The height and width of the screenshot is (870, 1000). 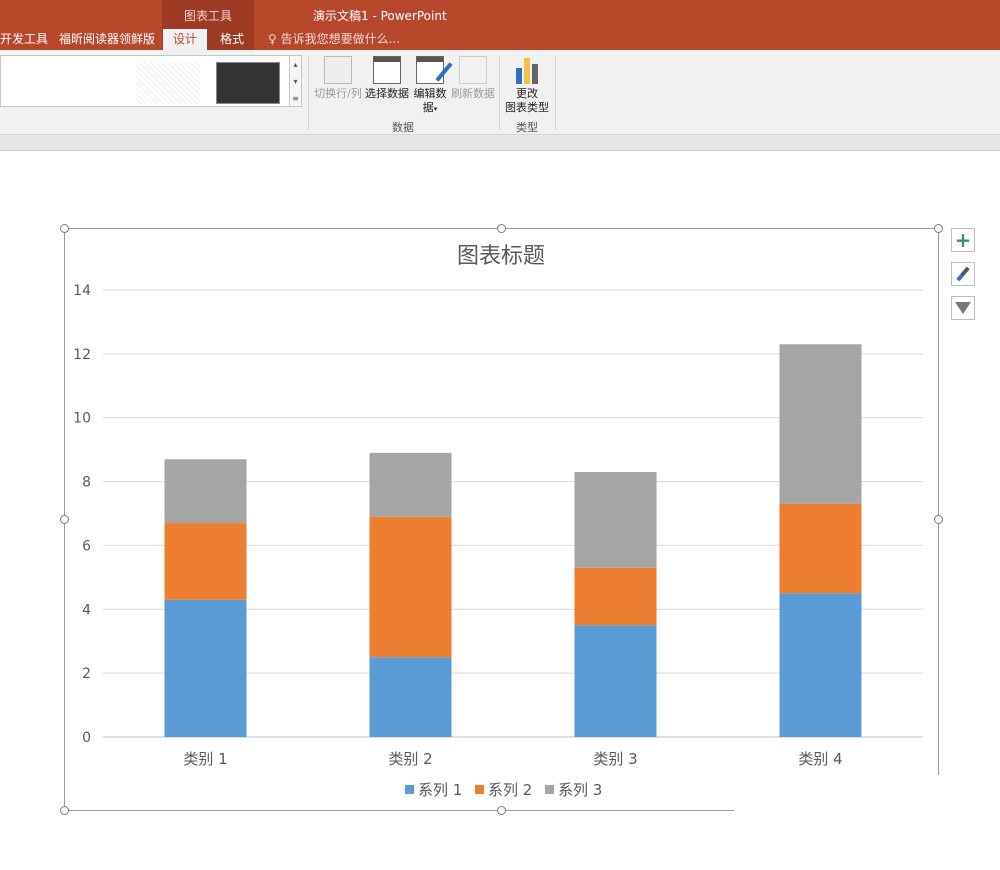 What do you see at coordinates (501, 256) in the screenshot?
I see `chart-title: 图表标题` at bounding box center [501, 256].